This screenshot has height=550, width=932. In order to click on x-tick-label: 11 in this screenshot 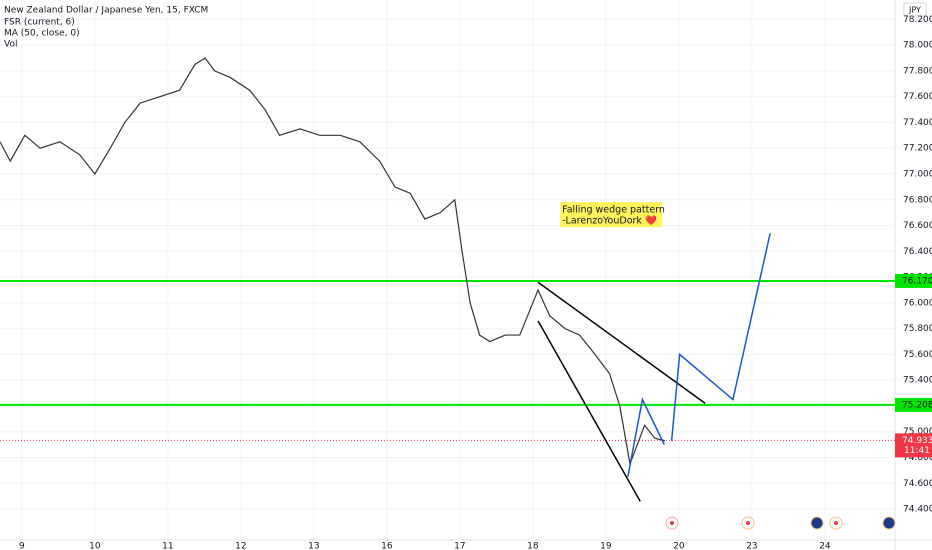, I will do `click(167, 546)`.